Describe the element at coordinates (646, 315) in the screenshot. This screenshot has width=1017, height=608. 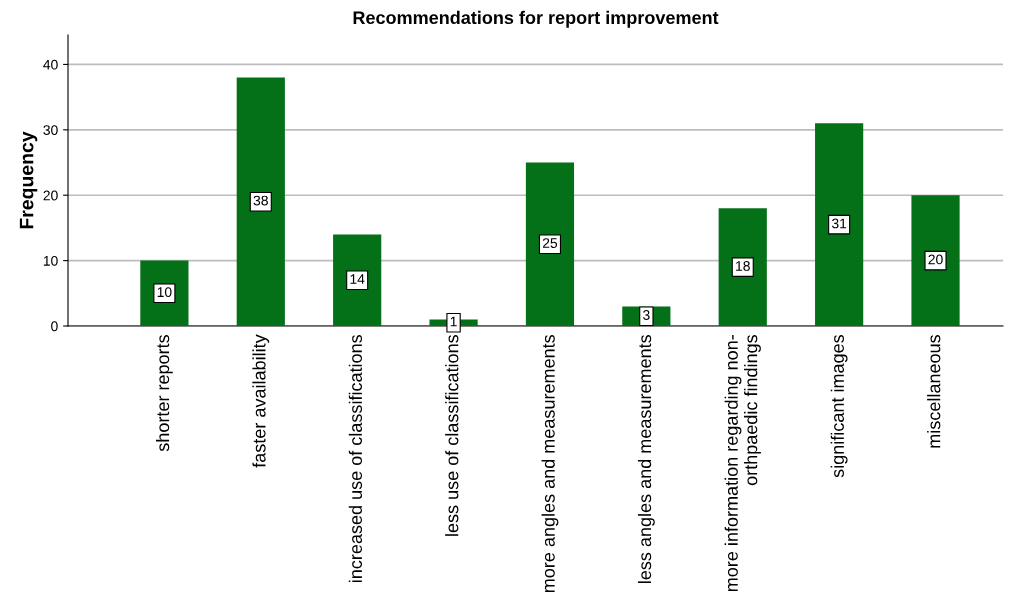
I see `data-label: 3` at that location.